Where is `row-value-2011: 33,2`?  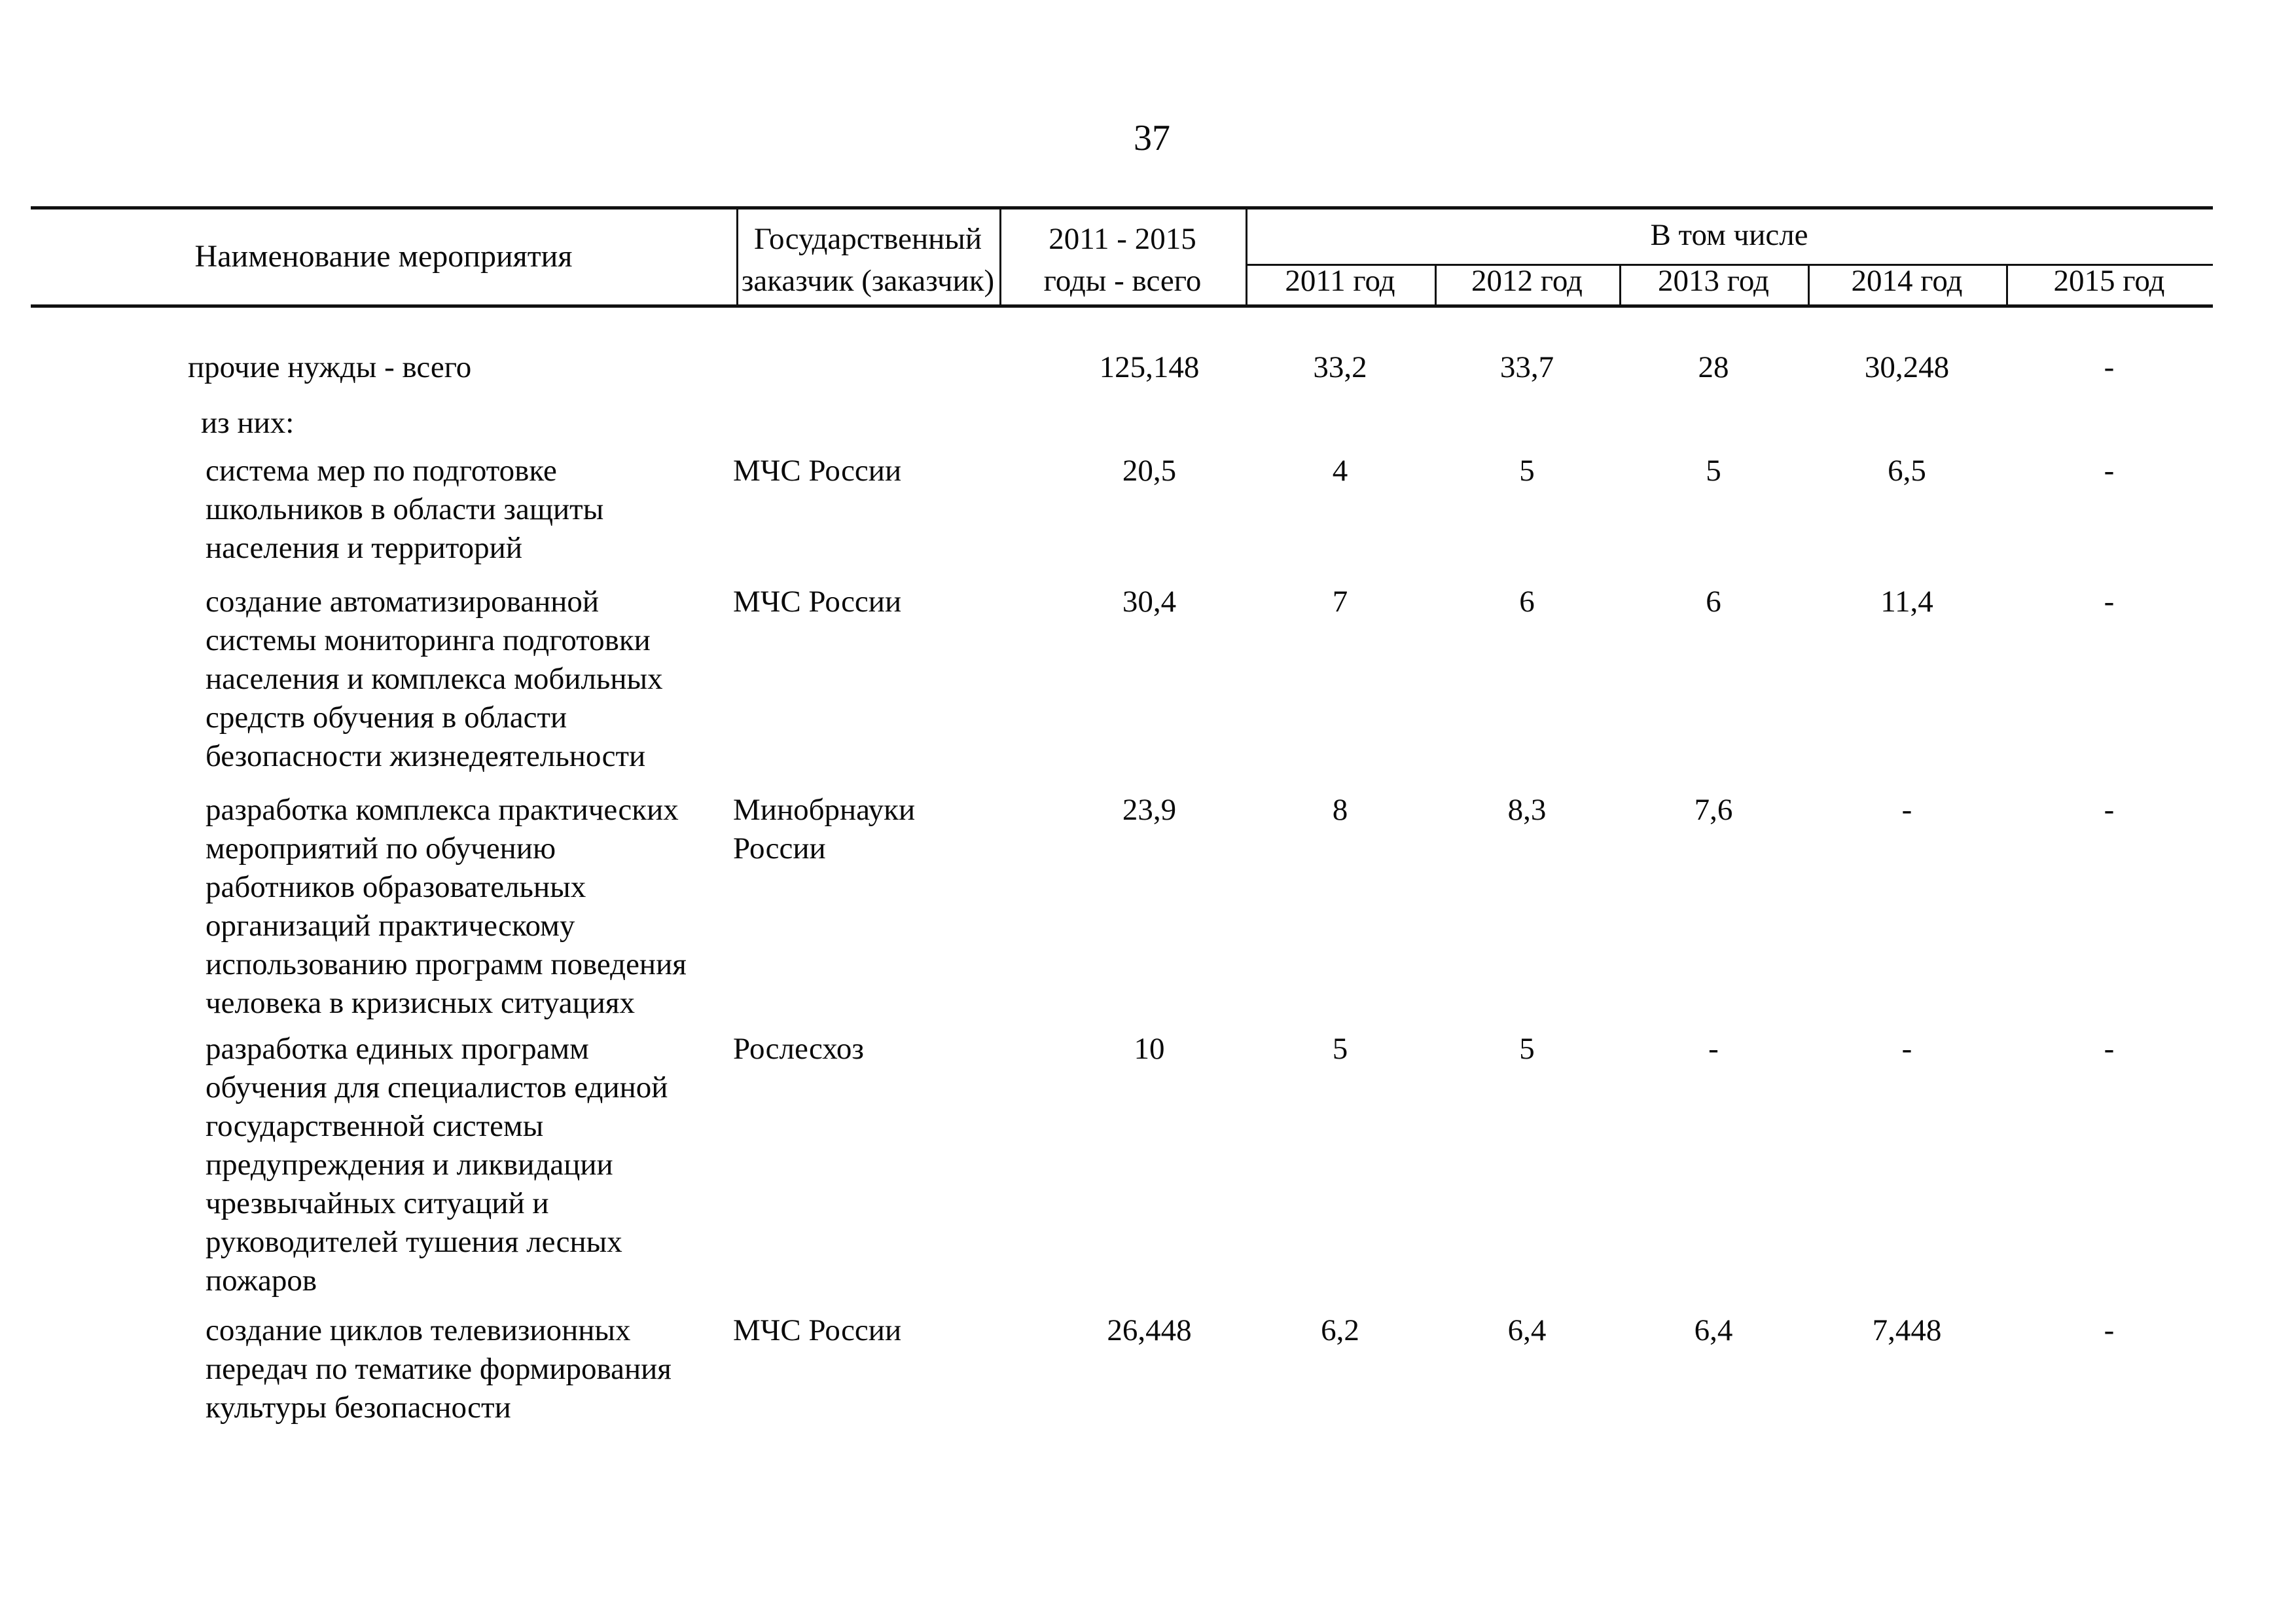
row-value-2011: 33,2 is located at coordinates (1340, 367).